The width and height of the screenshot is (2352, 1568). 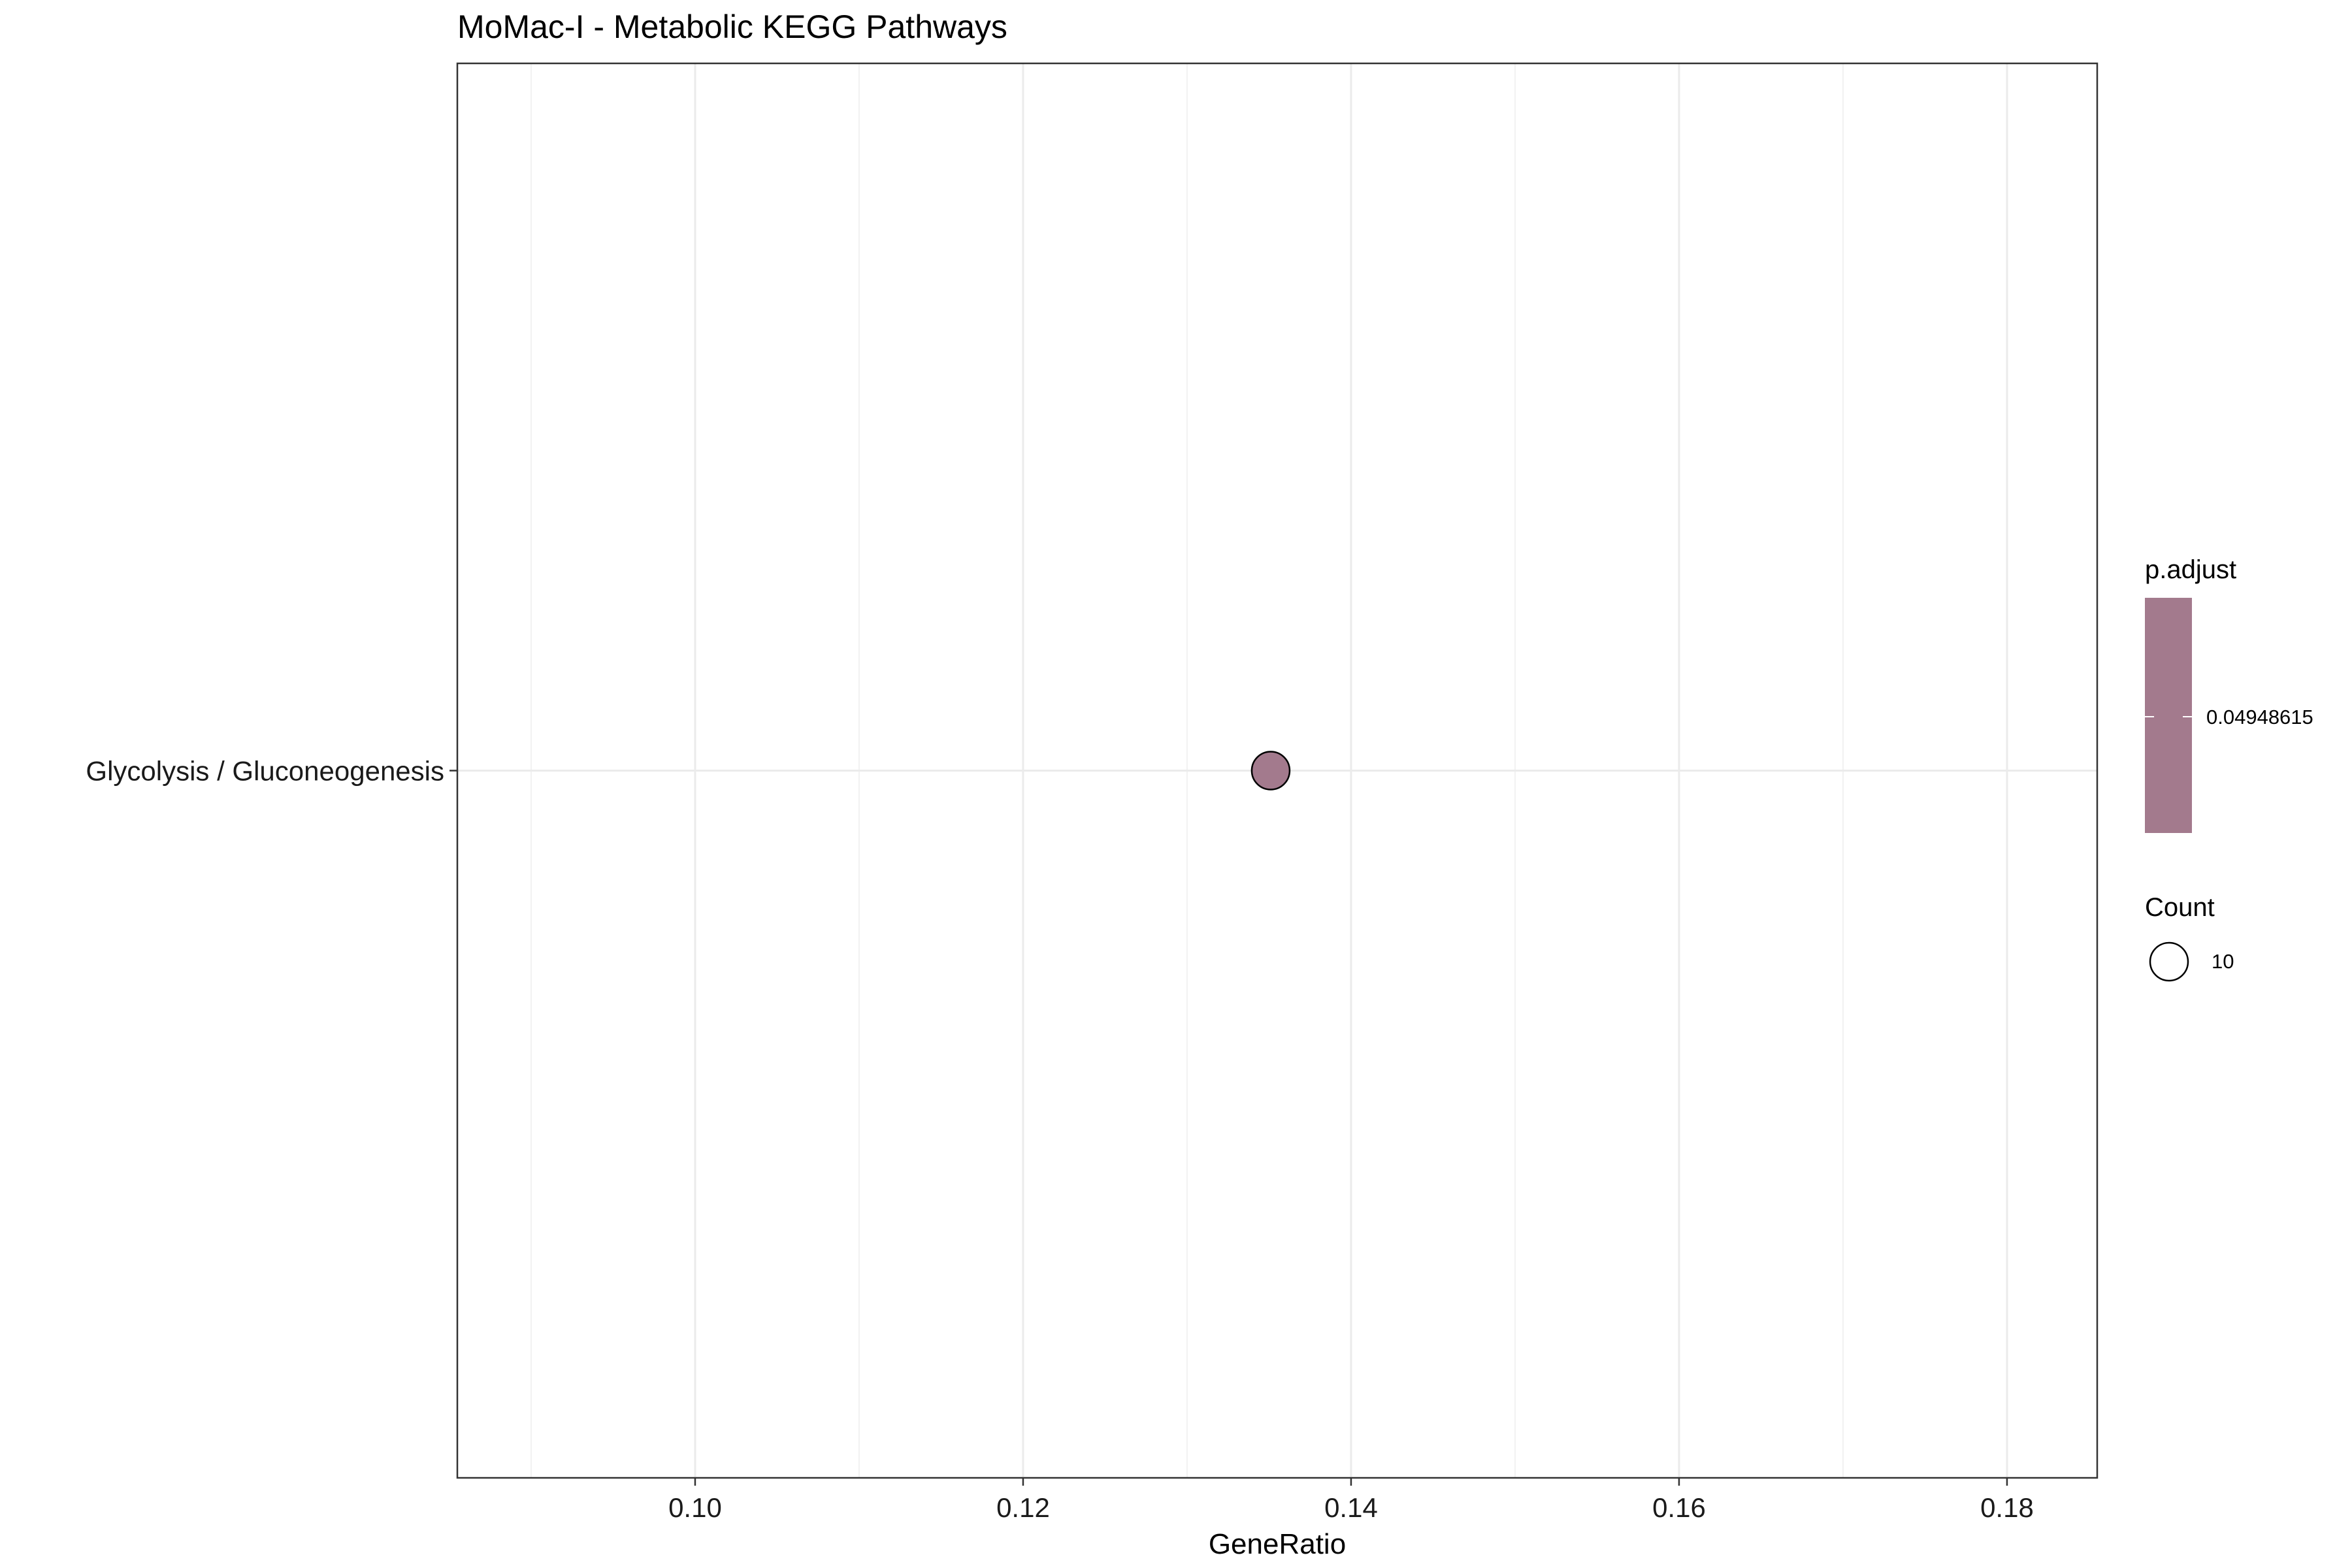 I want to click on x-tick-label: 0.16, so click(x=1679, y=1507).